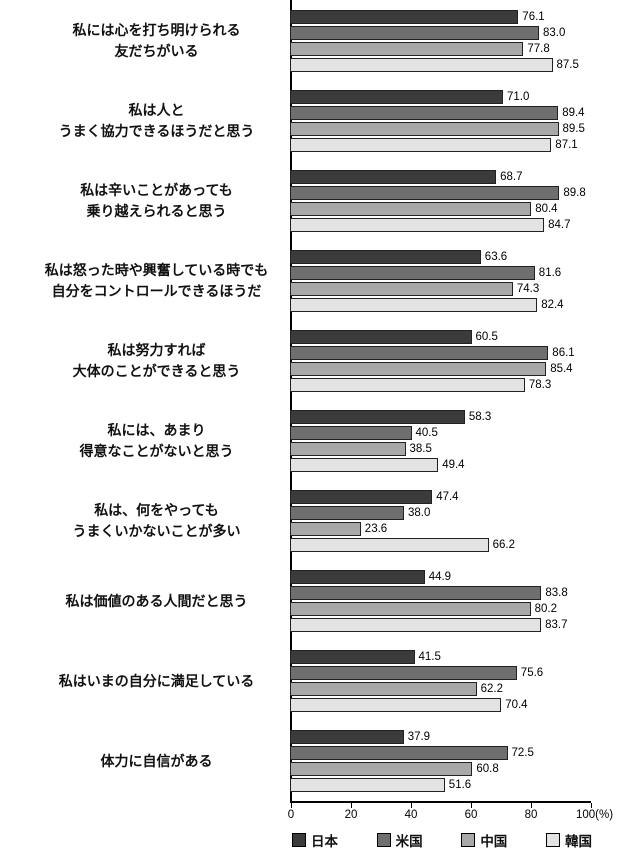 This screenshot has height=864, width=640. Describe the element at coordinates (376, 529) in the screenshot. I see `bar-value-label: 23.6` at that location.